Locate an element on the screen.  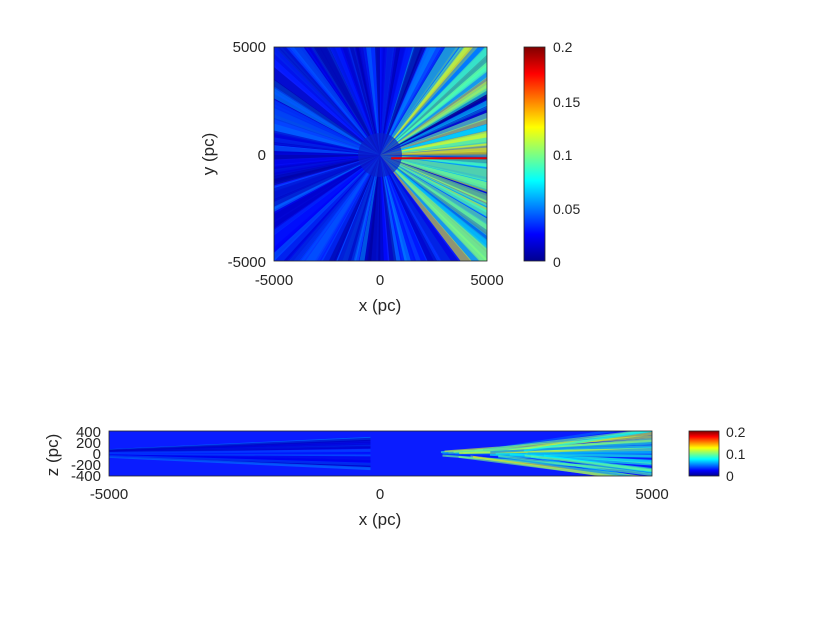
xy-y-tick-label: 5000 is located at coordinates (249, 47).